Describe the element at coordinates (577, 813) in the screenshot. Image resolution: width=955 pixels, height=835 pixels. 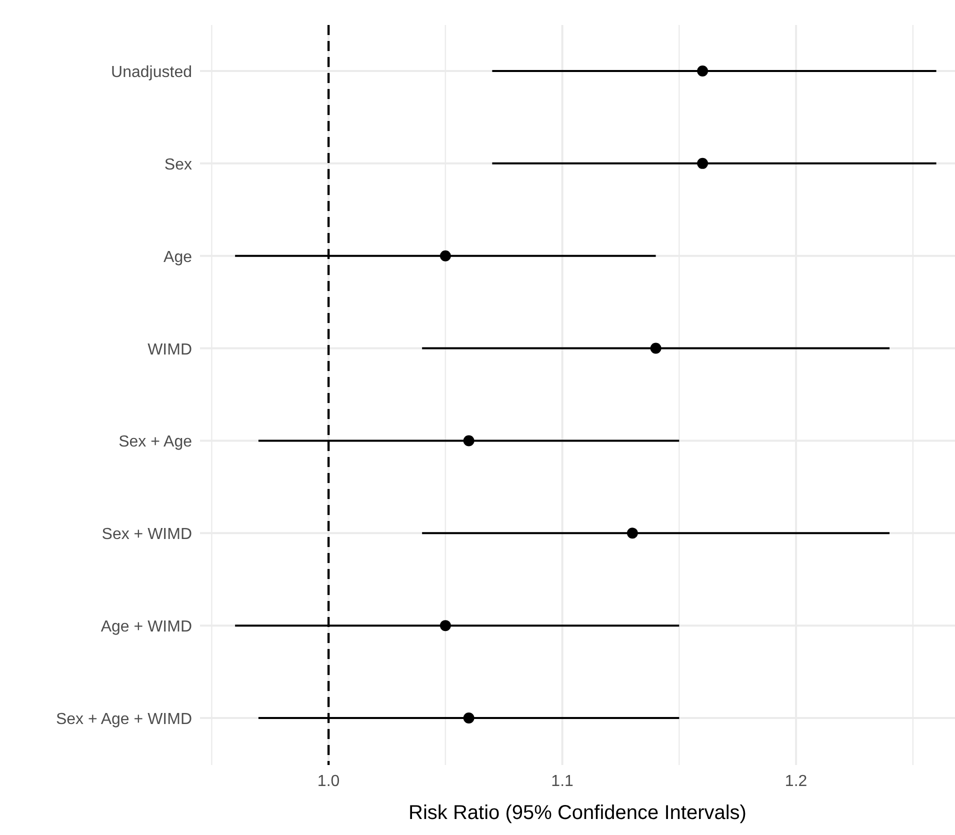
I see `x-axis-title: Risk Ratio (95% Confidence Intervals)` at that location.